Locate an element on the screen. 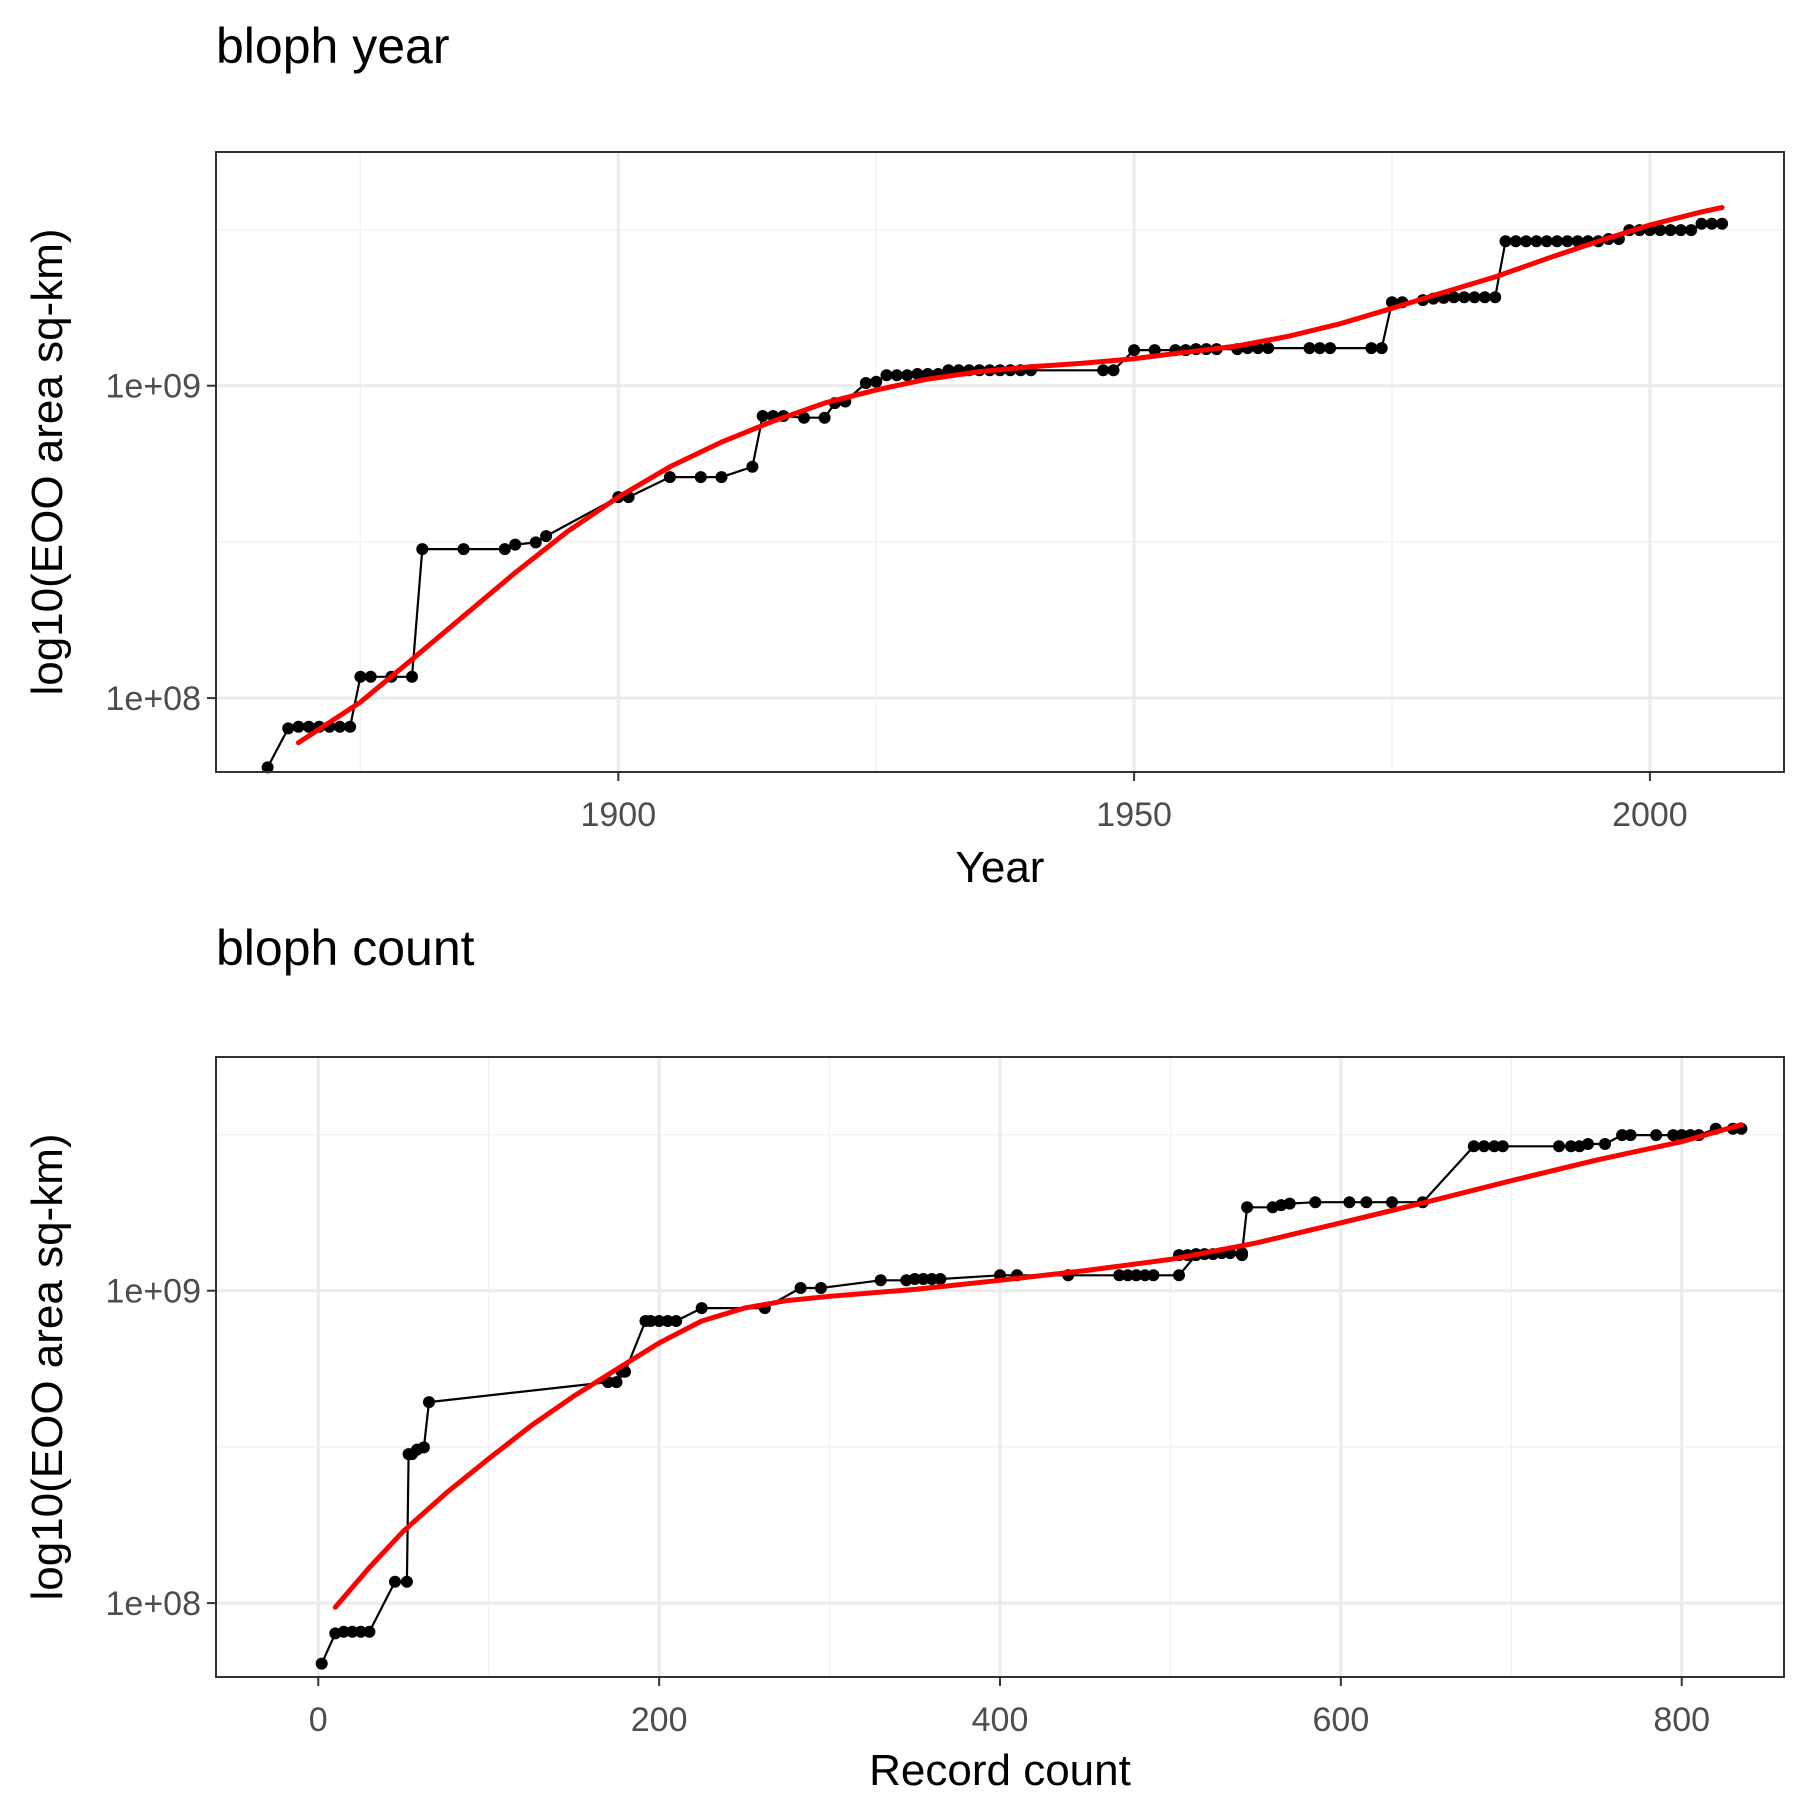 Image resolution: width=1800 pixels, height=1800 pixels. x-axis-title: Record count is located at coordinates (1000, 1770).